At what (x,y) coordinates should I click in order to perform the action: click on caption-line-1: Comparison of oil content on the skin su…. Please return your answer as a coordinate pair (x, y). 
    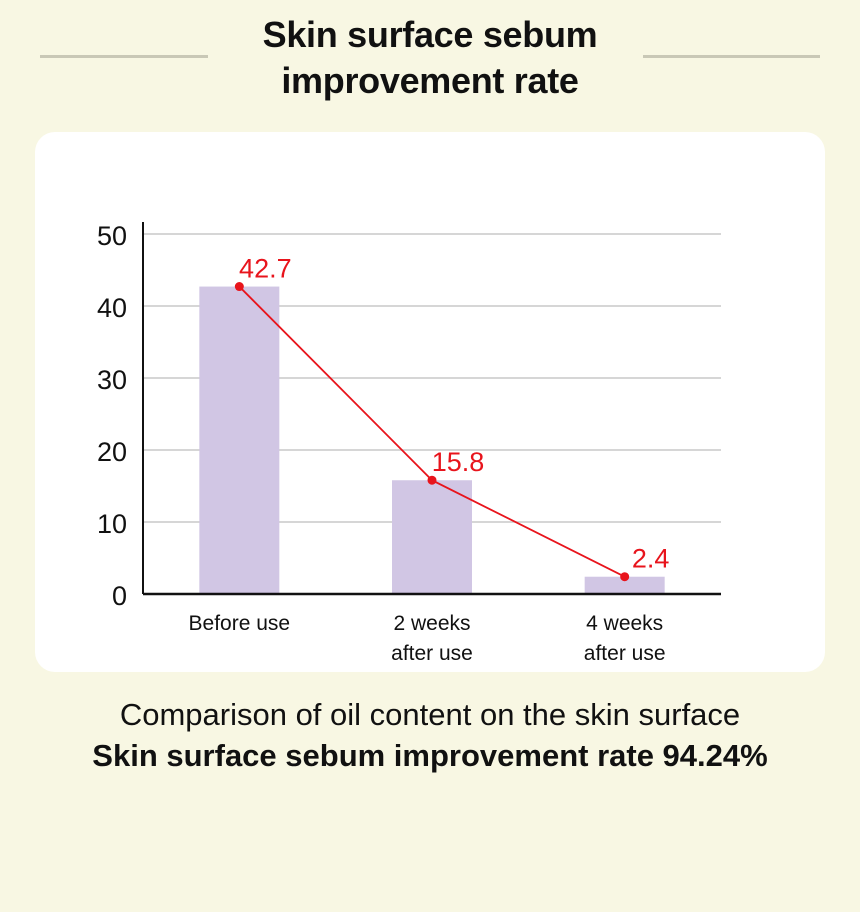
    Looking at the image, I should click on (430, 714).